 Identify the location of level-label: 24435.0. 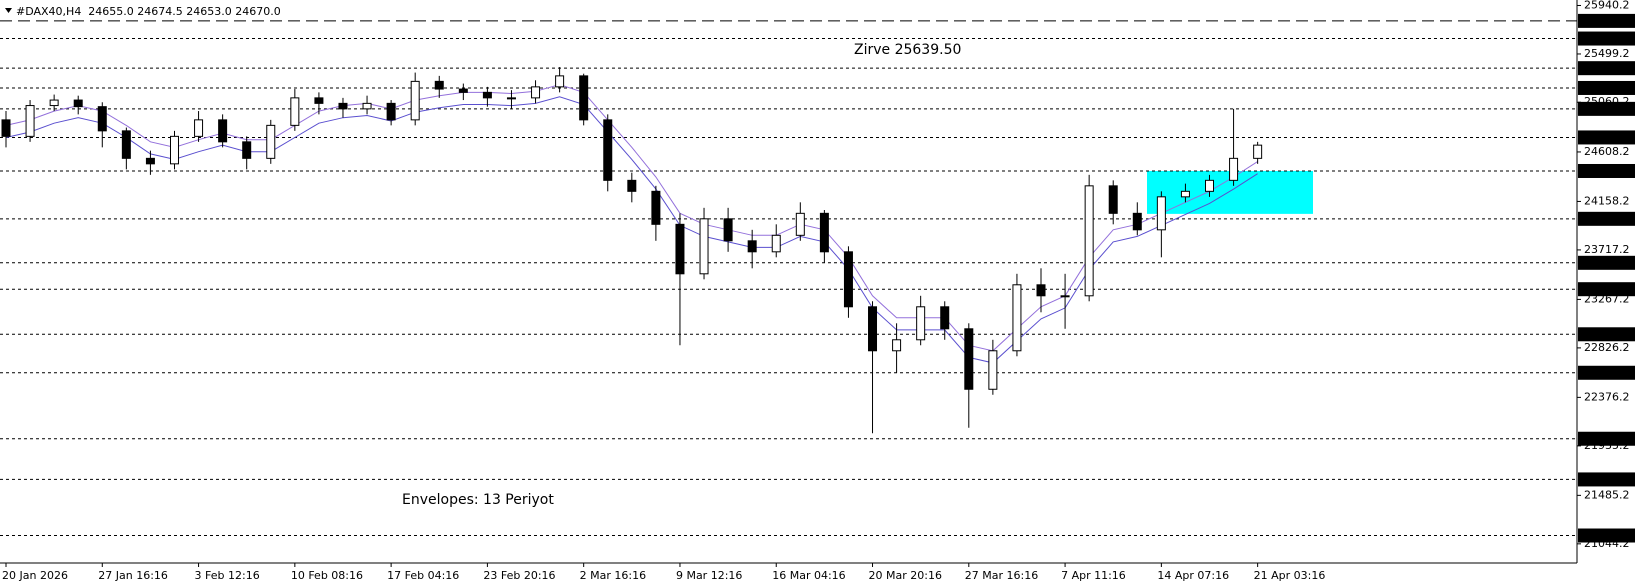
(1605, 170).